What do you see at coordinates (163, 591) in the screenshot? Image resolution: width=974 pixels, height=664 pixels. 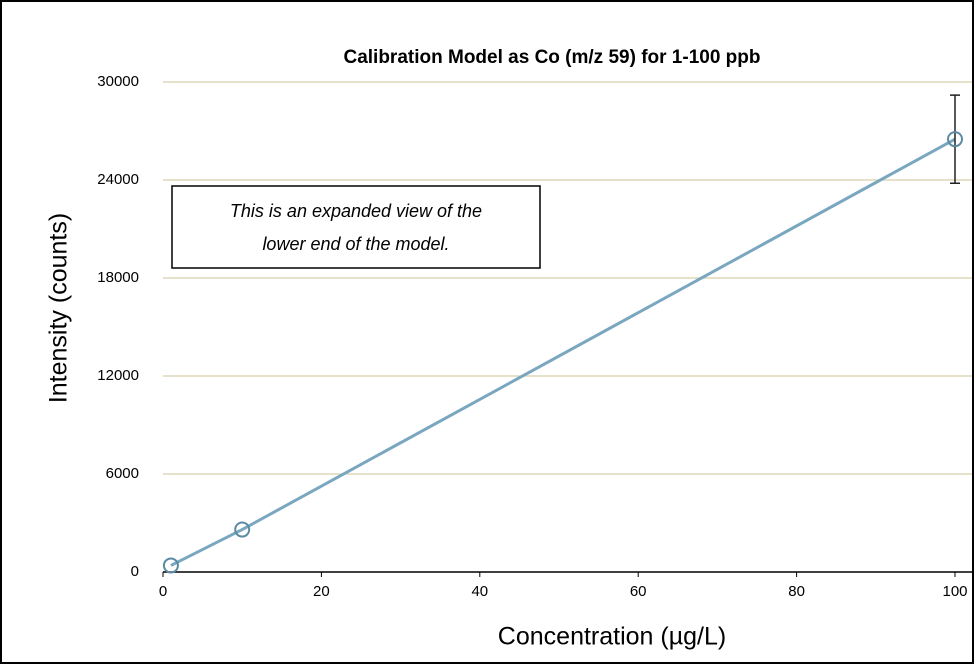 I see `x-tick-label: 0` at bounding box center [163, 591].